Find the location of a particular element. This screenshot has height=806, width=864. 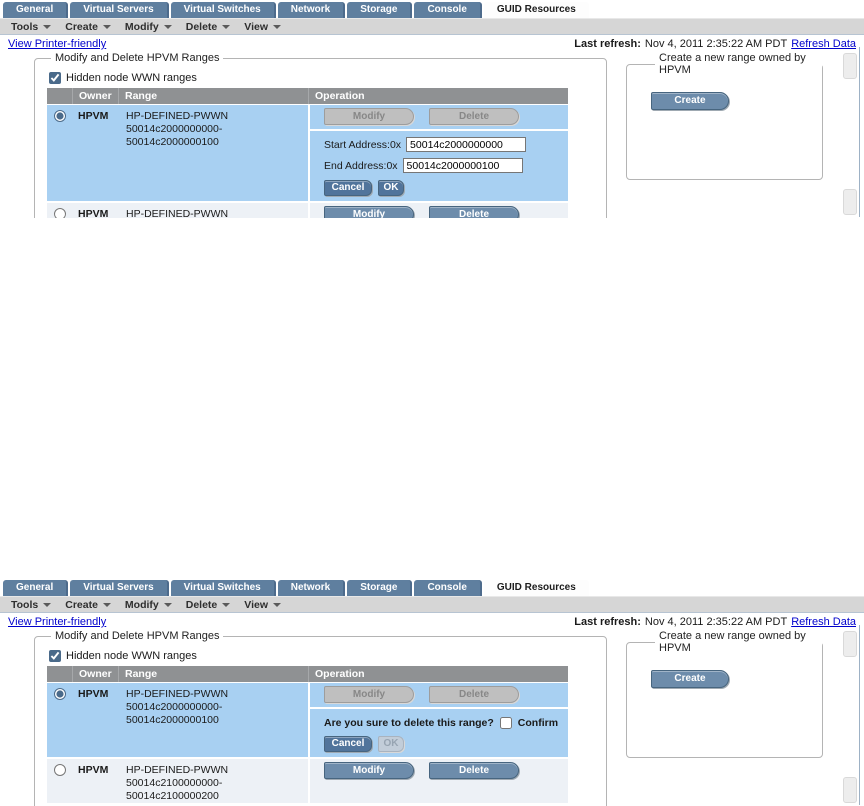

menu-tools-label: Tools is located at coordinates (25, 26).